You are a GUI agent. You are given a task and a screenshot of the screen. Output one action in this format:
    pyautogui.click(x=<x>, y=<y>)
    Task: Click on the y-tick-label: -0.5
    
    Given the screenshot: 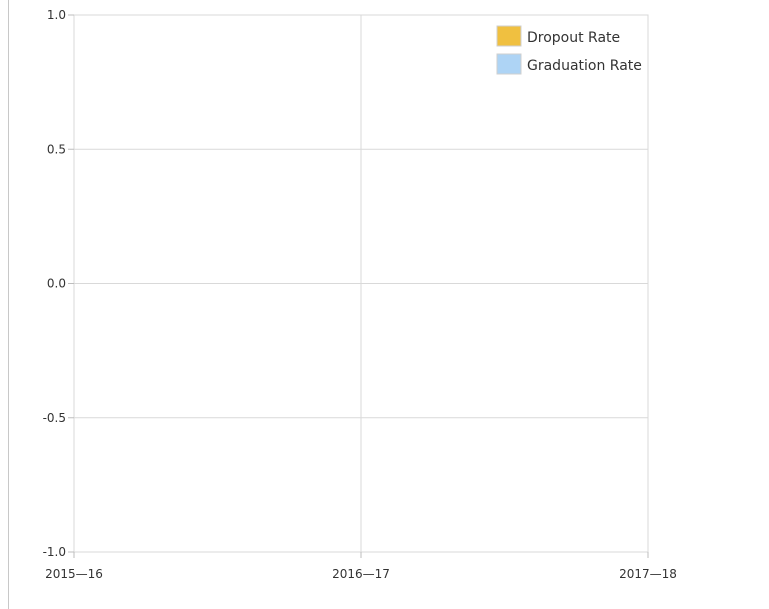 What is the action you would take?
    pyautogui.click(x=54, y=418)
    